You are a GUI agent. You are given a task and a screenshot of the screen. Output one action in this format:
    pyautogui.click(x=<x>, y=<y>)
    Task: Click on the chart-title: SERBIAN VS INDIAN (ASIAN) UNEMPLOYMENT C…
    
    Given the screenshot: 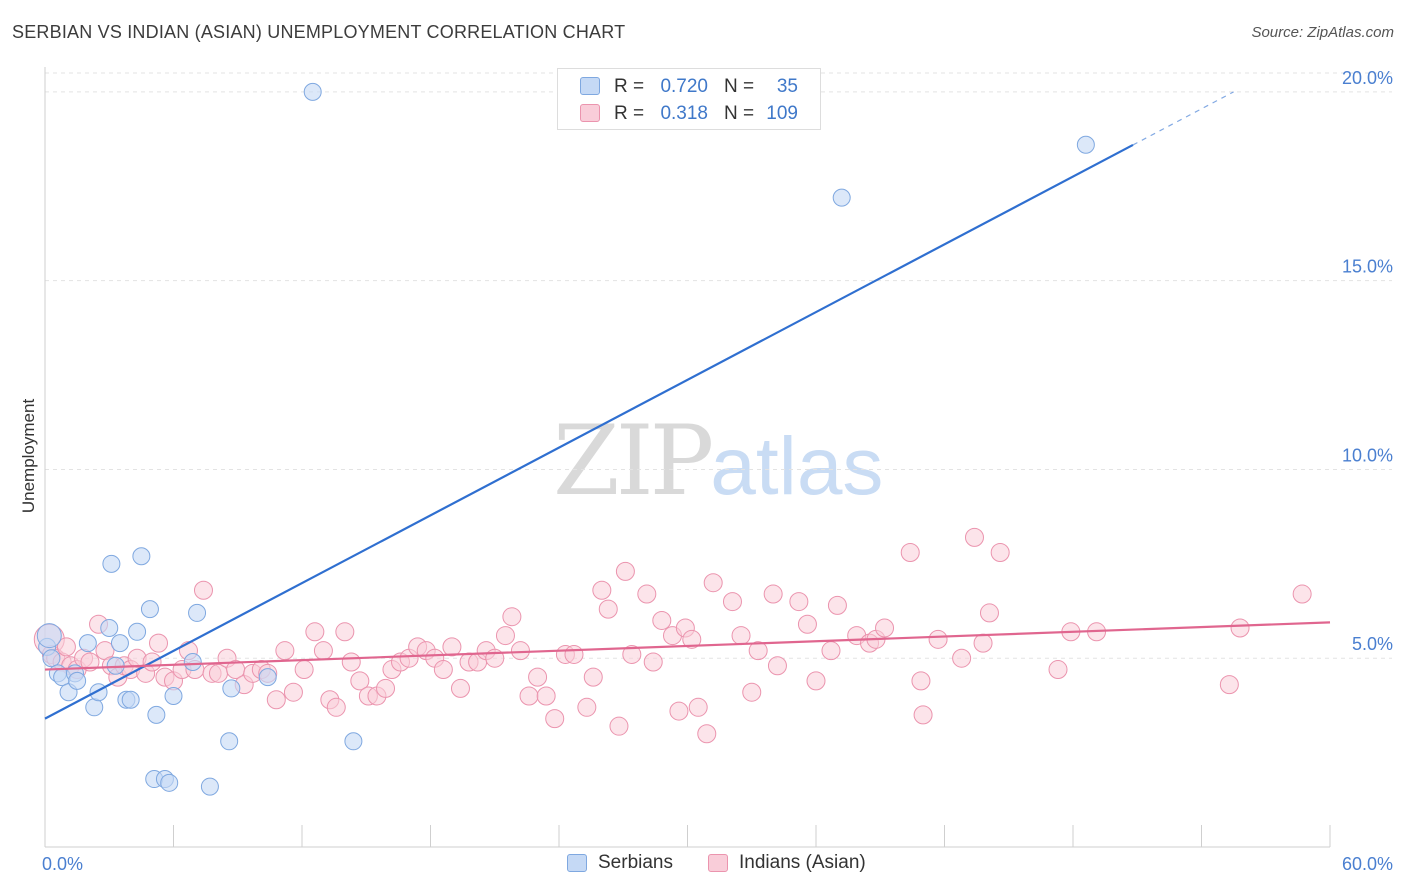 What is the action you would take?
    pyautogui.click(x=319, y=32)
    